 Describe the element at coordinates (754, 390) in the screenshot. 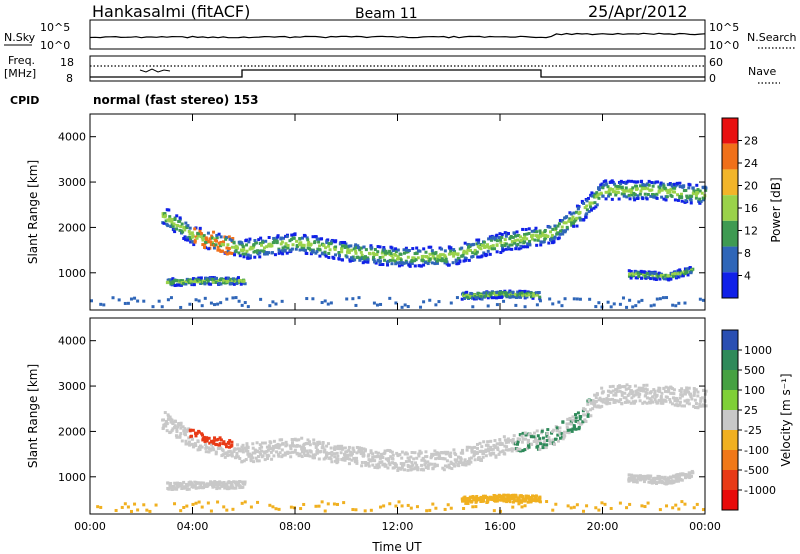

I see `colorbar-tick-label: 100` at that location.